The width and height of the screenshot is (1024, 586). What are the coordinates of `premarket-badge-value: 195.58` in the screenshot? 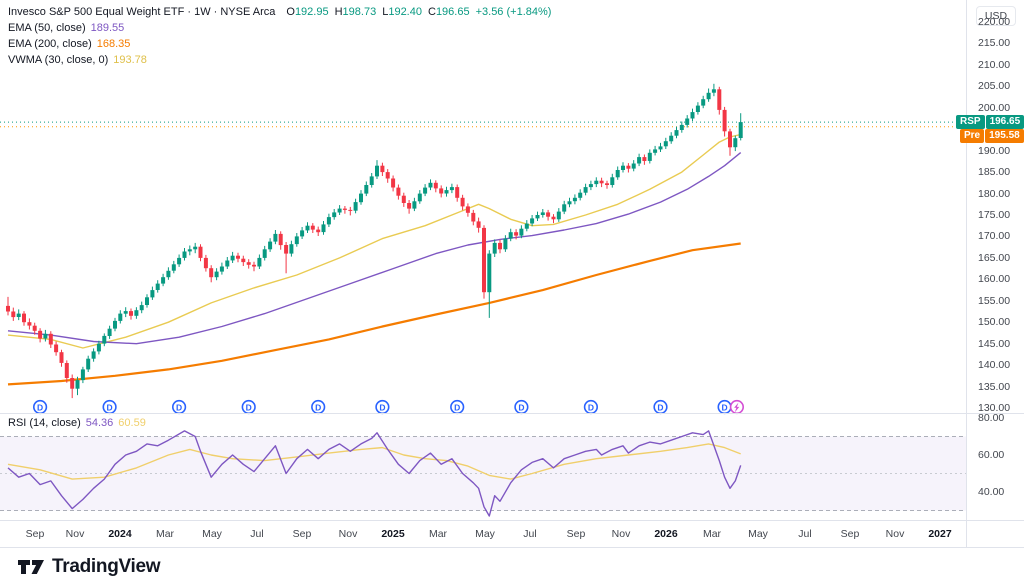 It's located at (1004, 136).